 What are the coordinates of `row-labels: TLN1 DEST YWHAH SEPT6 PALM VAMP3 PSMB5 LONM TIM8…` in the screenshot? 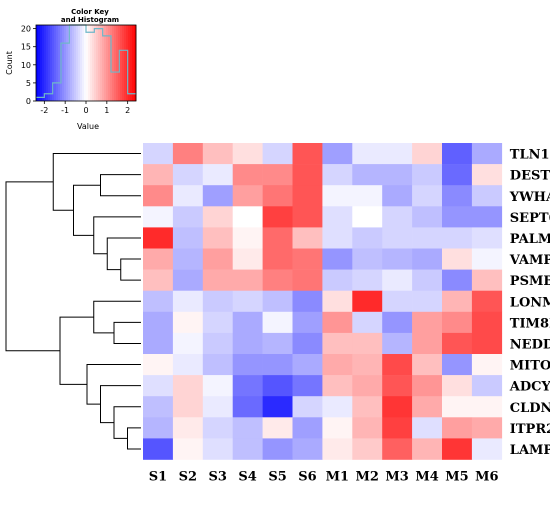 It's located at (529, 303).